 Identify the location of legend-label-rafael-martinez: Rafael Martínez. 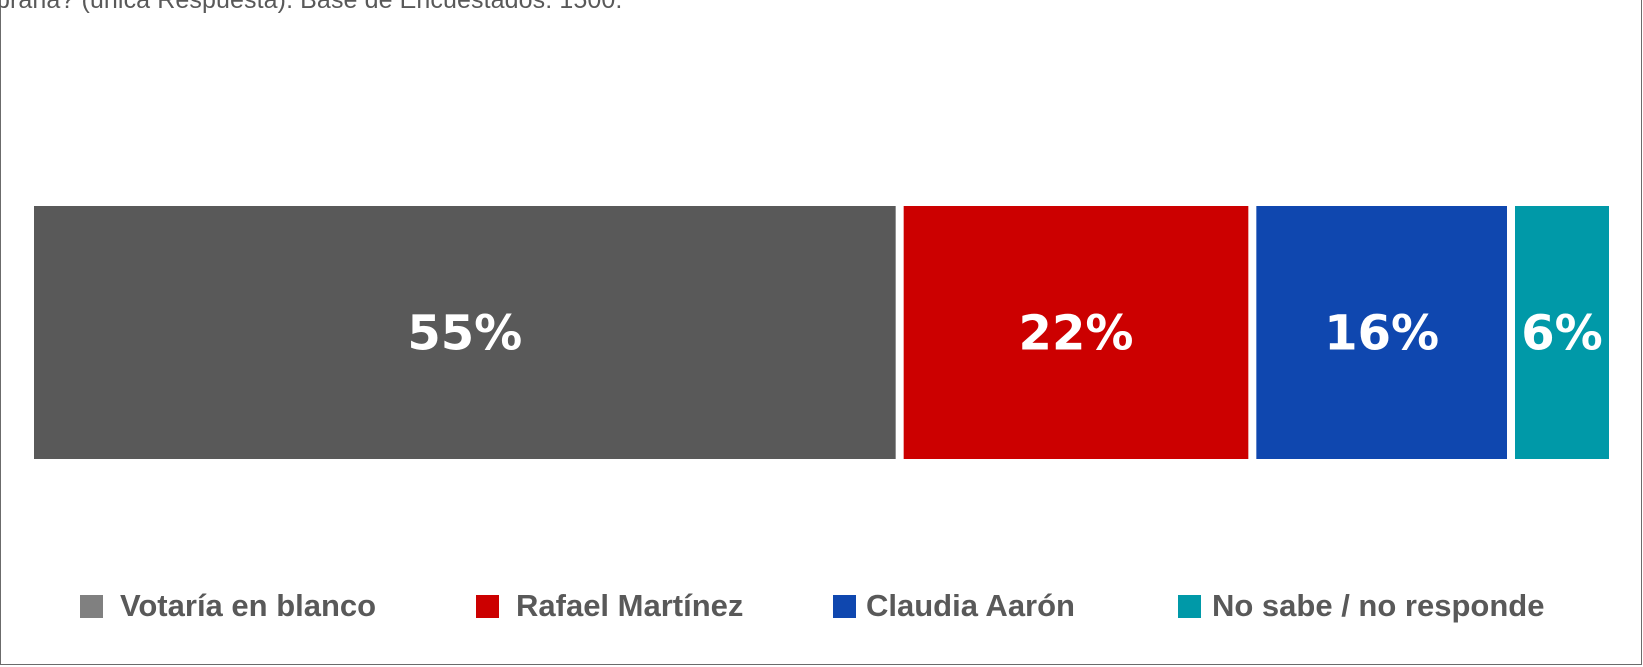
(630, 605).